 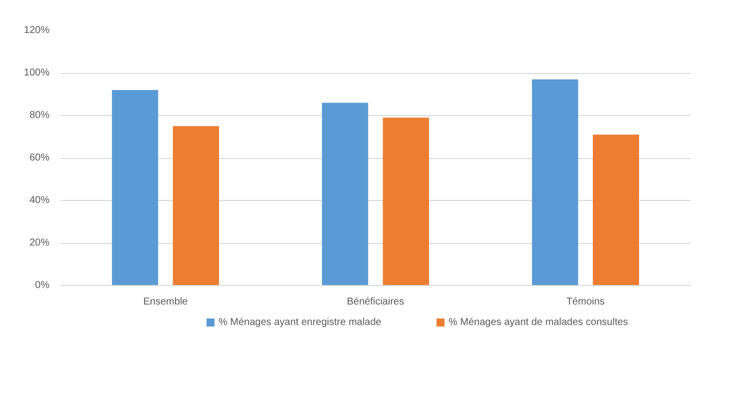 I want to click on y-tick-label: 40%, so click(x=39, y=200).